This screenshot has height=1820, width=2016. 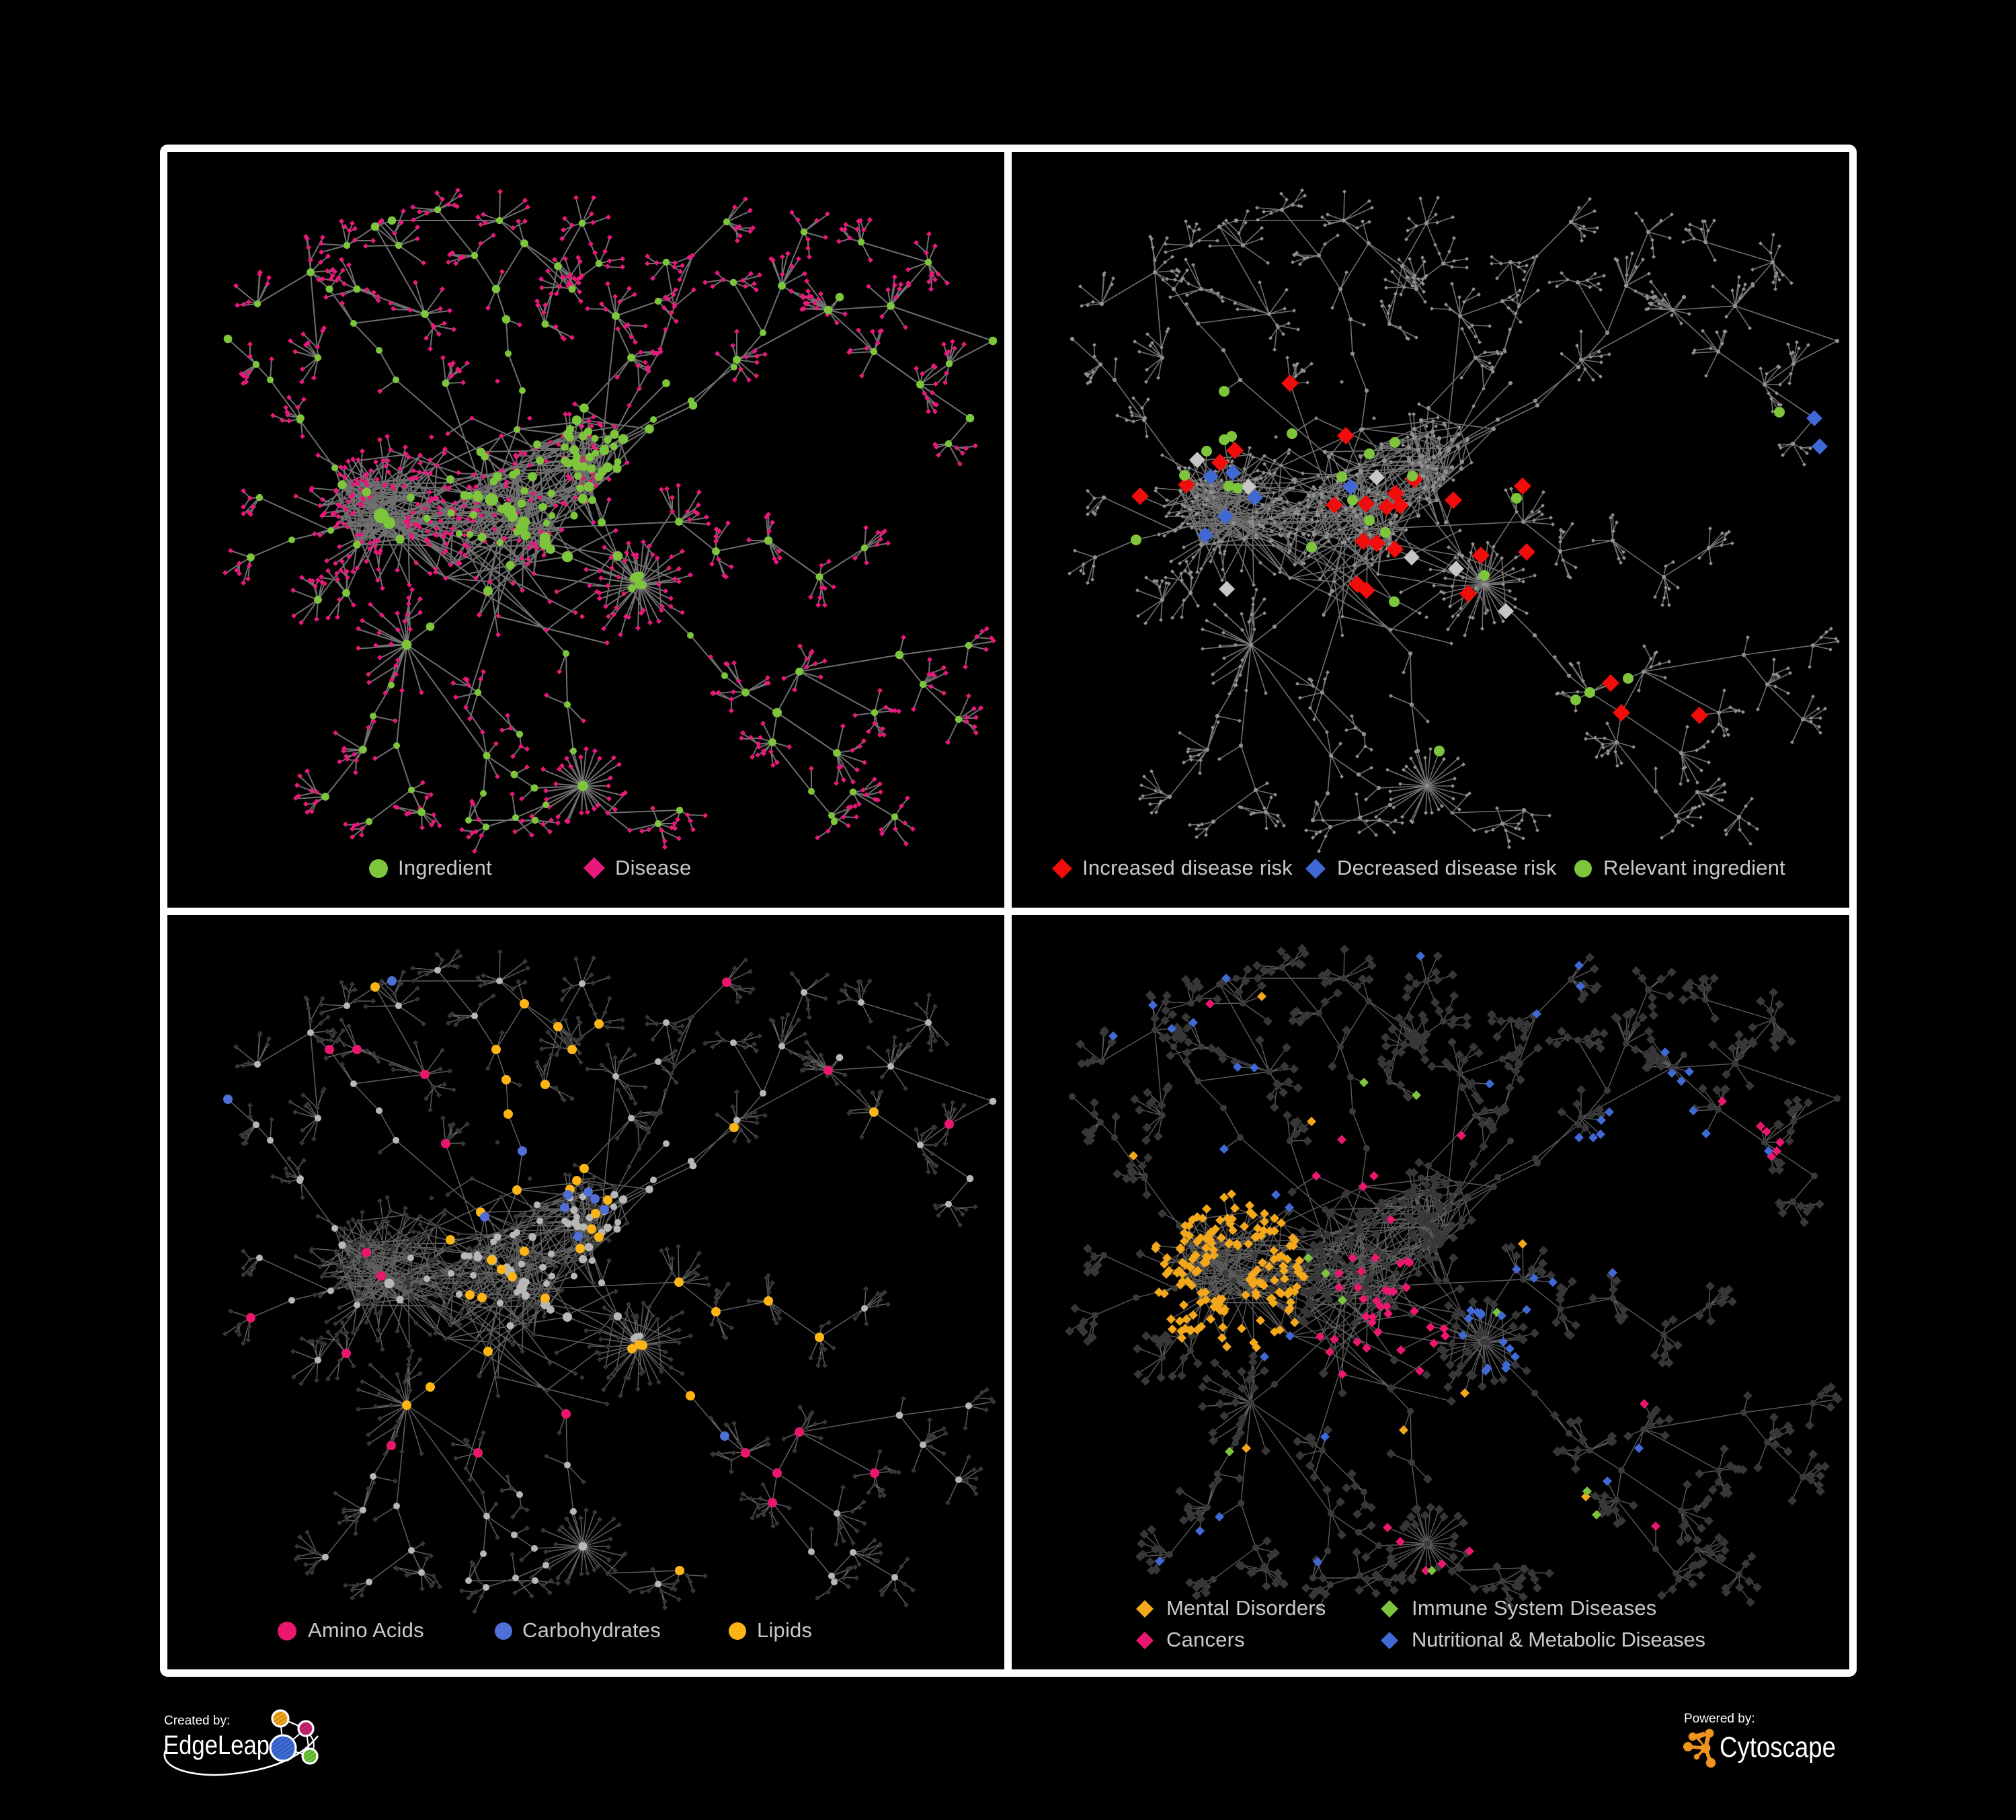 What do you see at coordinates (1719, 1719) in the screenshot?
I see `svg-text: Powered by:` at bounding box center [1719, 1719].